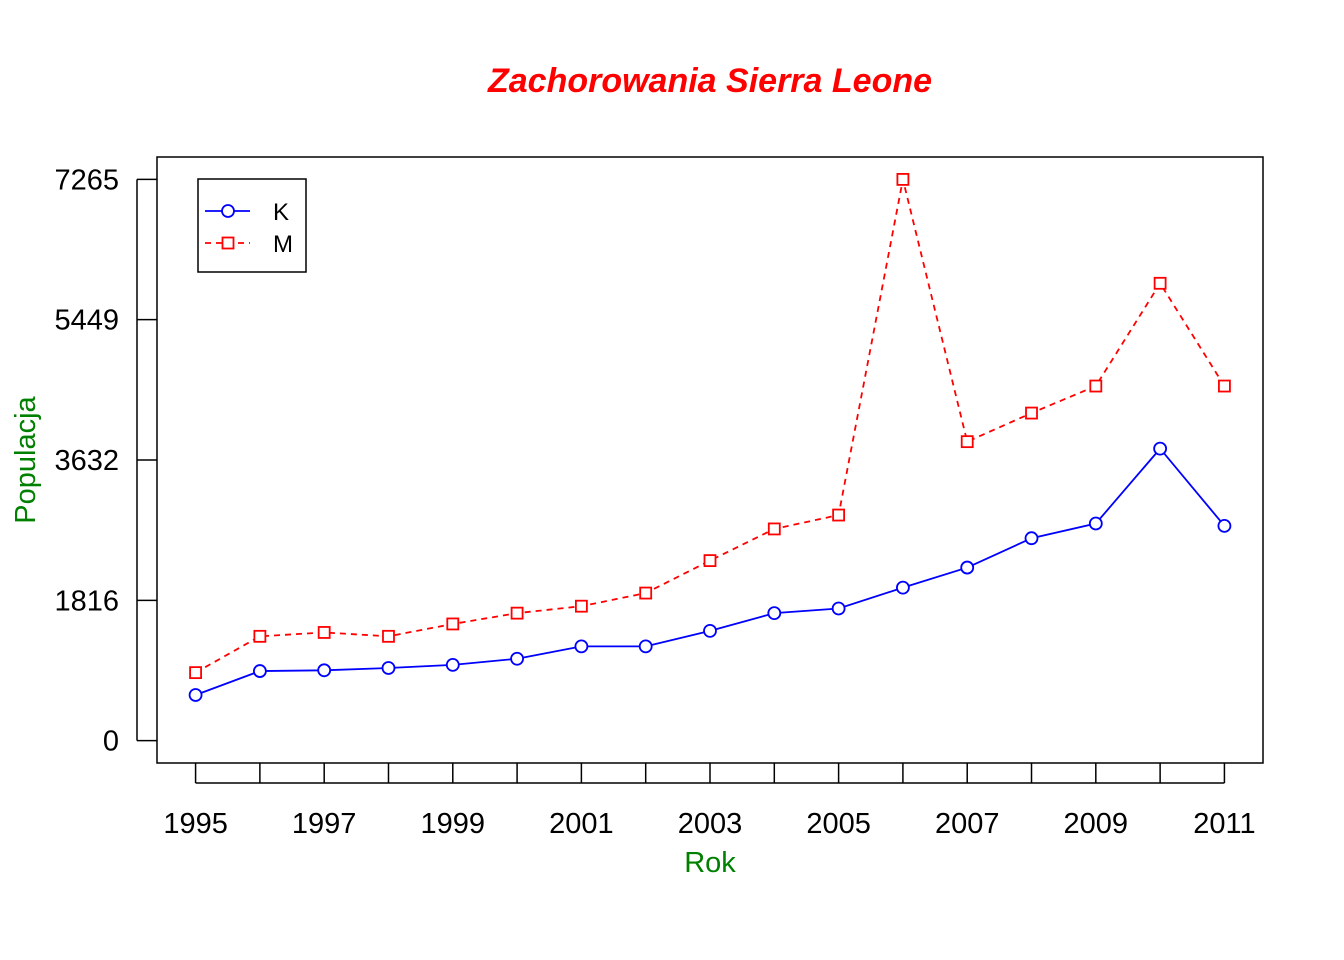 The image size is (1344, 960). Describe the element at coordinates (281, 212) in the screenshot. I see `legend-label-k: K` at that location.